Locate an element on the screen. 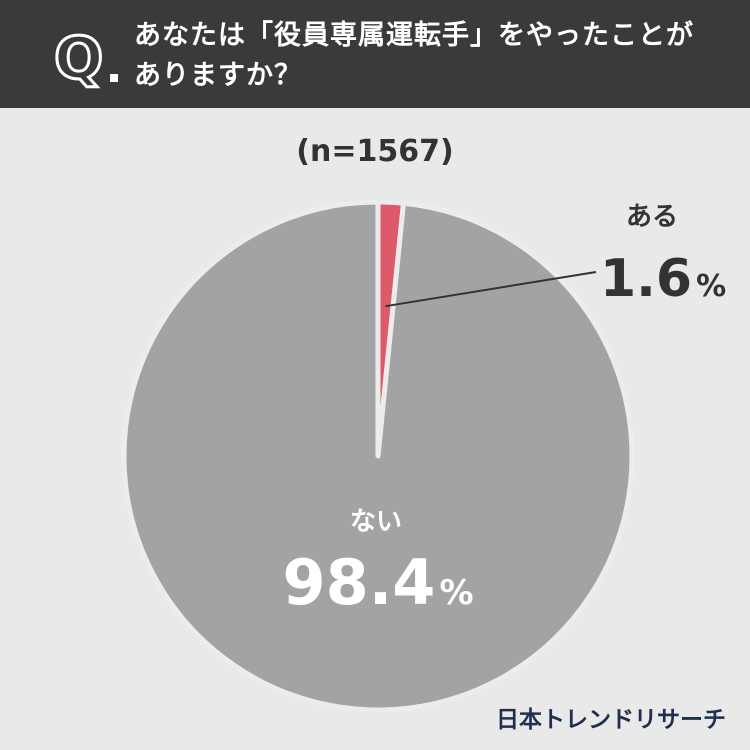  q-mark-icon: Q is located at coordinates (85, 57).